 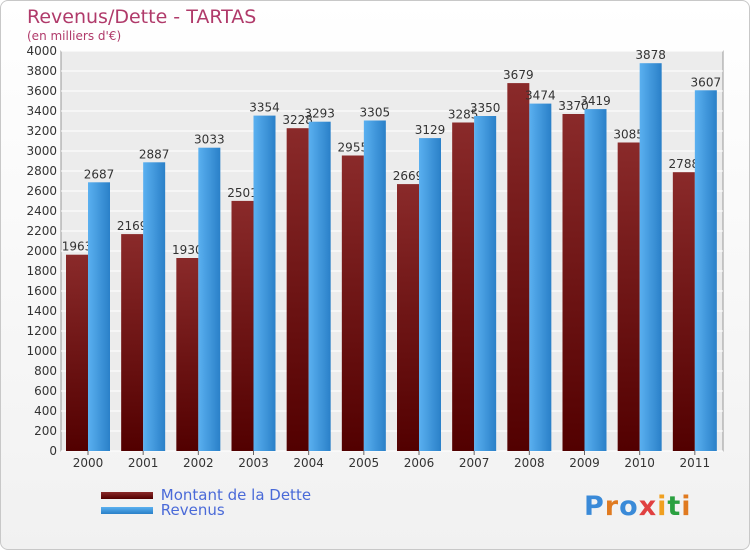 What do you see at coordinates (41, 351) in the screenshot?
I see `y-tick-label: 1000` at bounding box center [41, 351].